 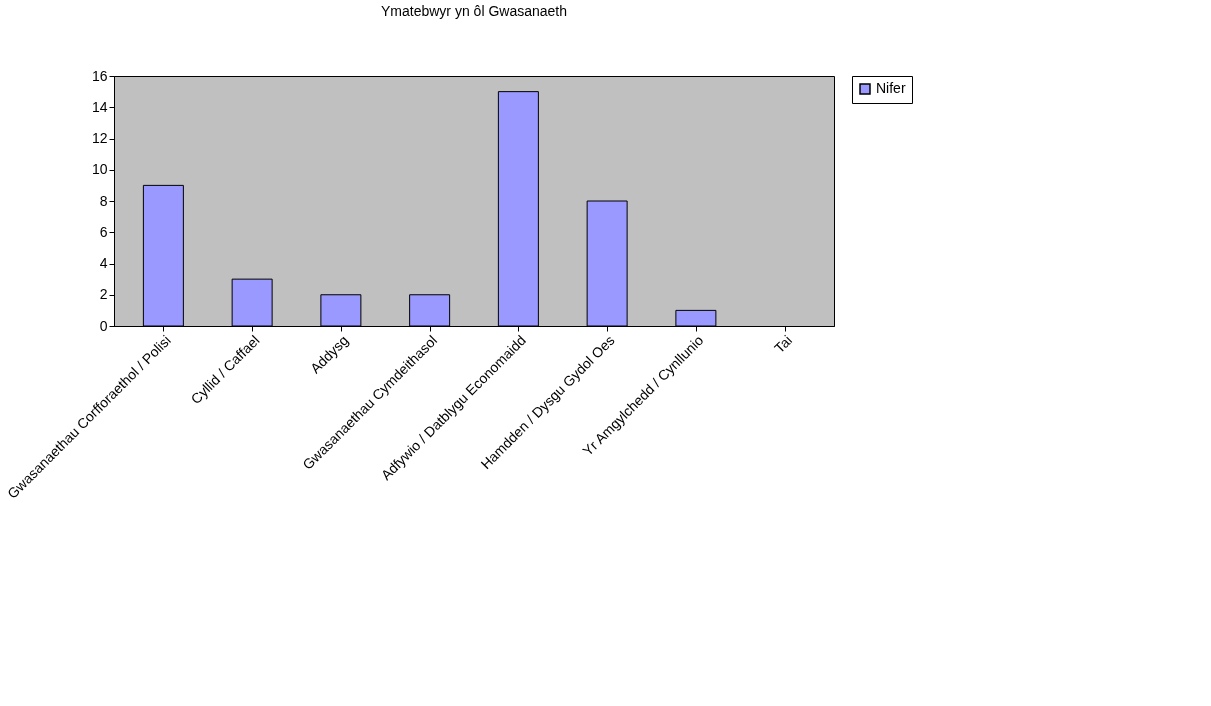 What do you see at coordinates (103, 294) in the screenshot?
I see `y-tick-label: 2` at bounding box center [103, 294].